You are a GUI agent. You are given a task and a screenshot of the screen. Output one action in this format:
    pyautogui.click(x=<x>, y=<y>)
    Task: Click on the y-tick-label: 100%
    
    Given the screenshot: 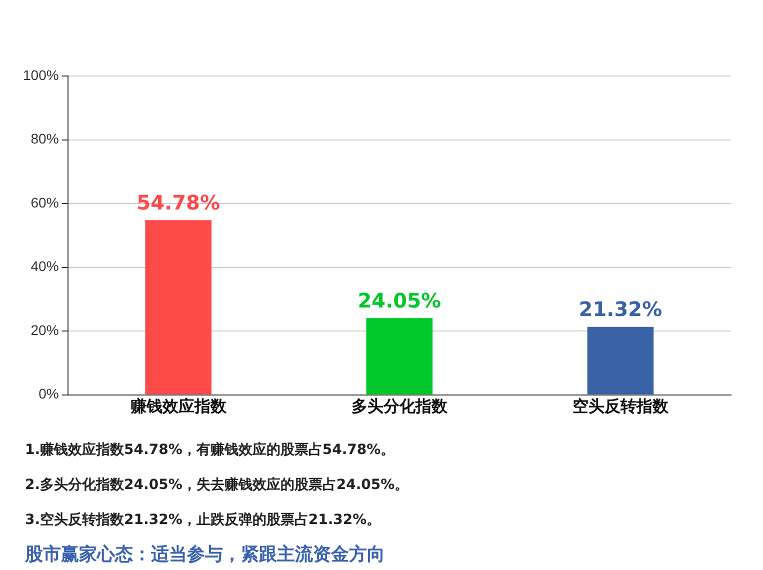 What is the action you would take?
    pyautogui.click(x=40, y=74)
    